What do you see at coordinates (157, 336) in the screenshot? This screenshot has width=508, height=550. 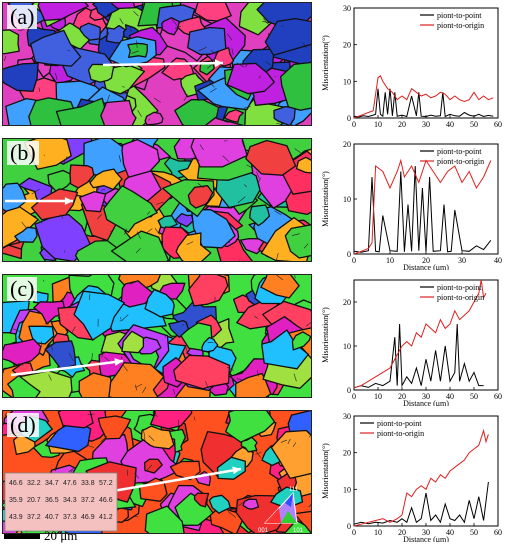 I see `ebsd-map-c-image` at bounding box center [157, 336].